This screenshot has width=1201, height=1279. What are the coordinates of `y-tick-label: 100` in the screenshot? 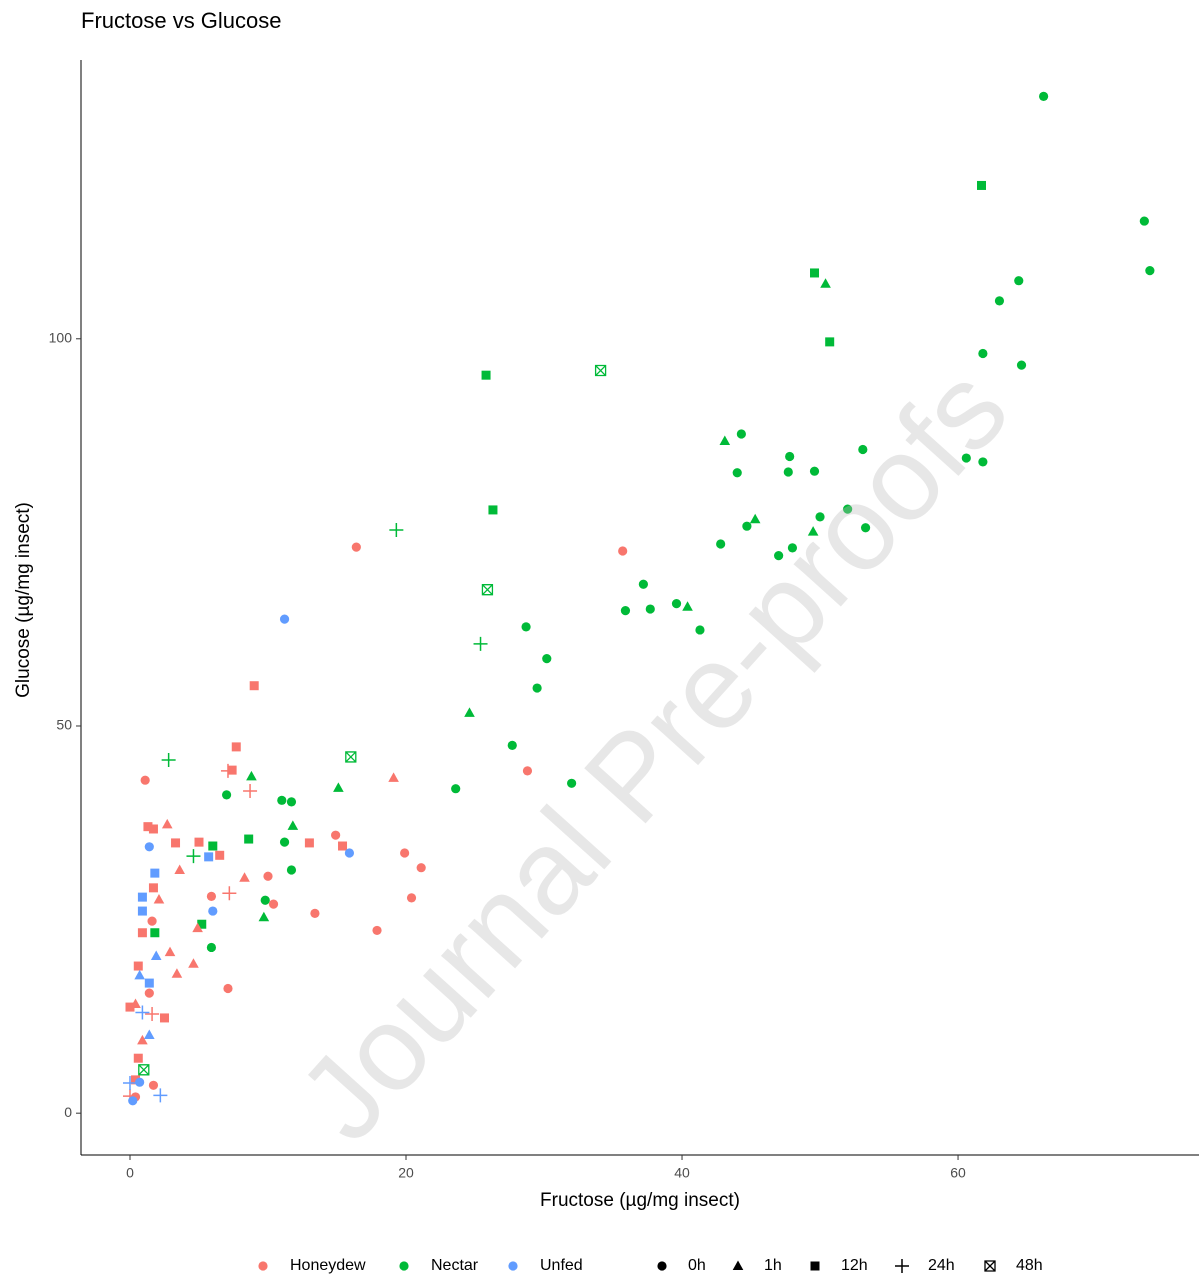 It's located at (61, 337).